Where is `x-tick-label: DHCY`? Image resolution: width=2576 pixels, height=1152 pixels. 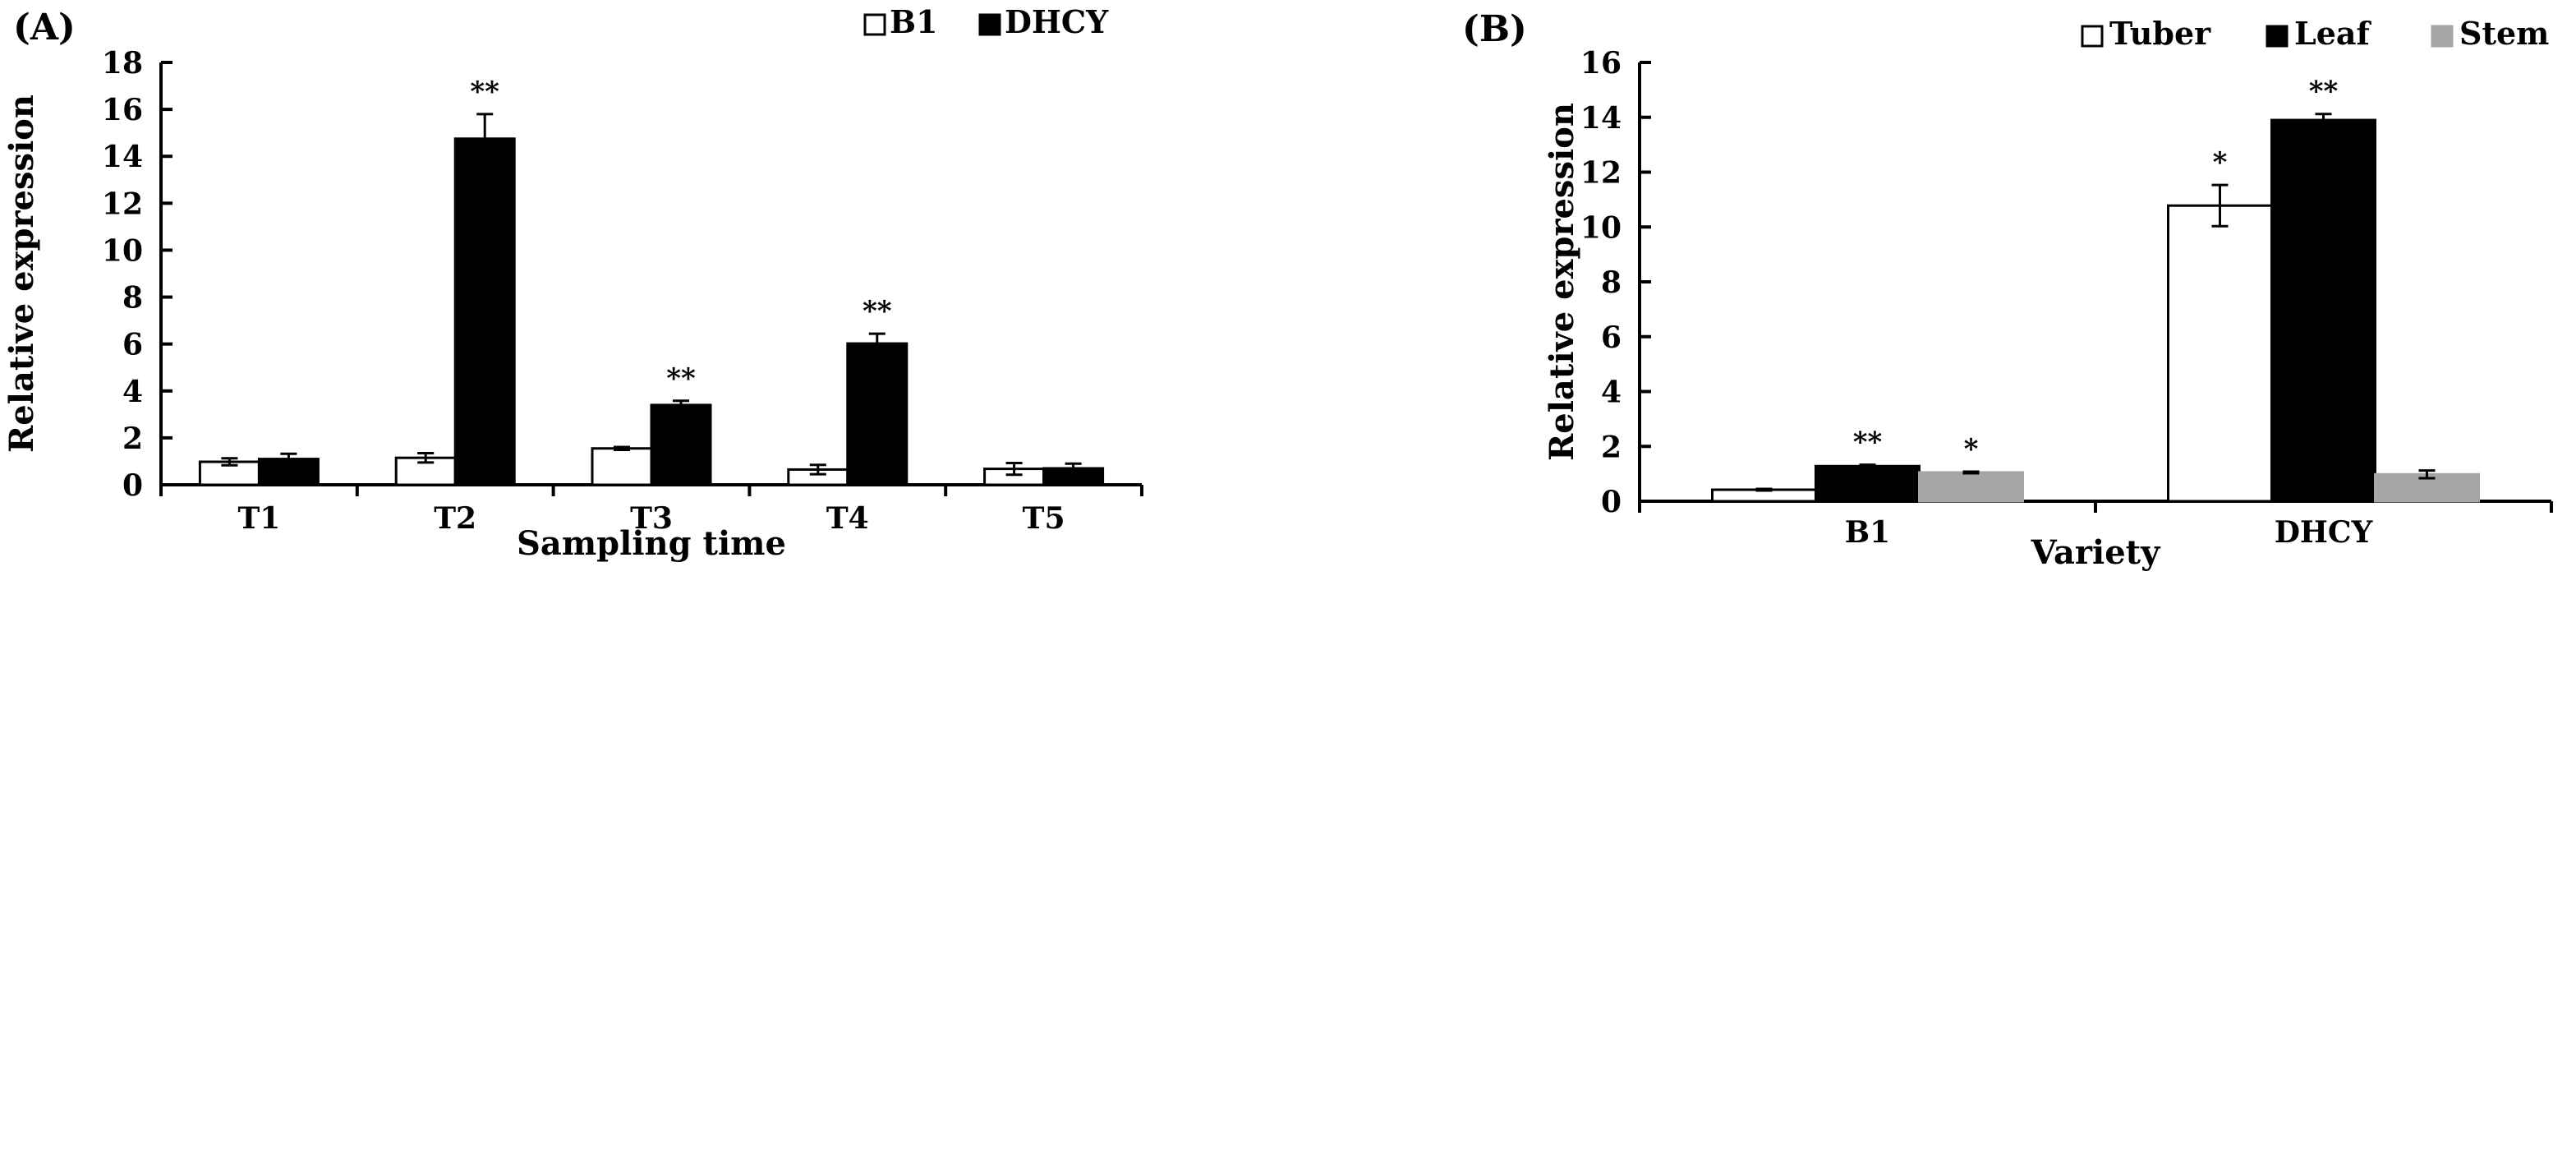 x-tick-label: DHCY is located at coordinates (2324, 532).